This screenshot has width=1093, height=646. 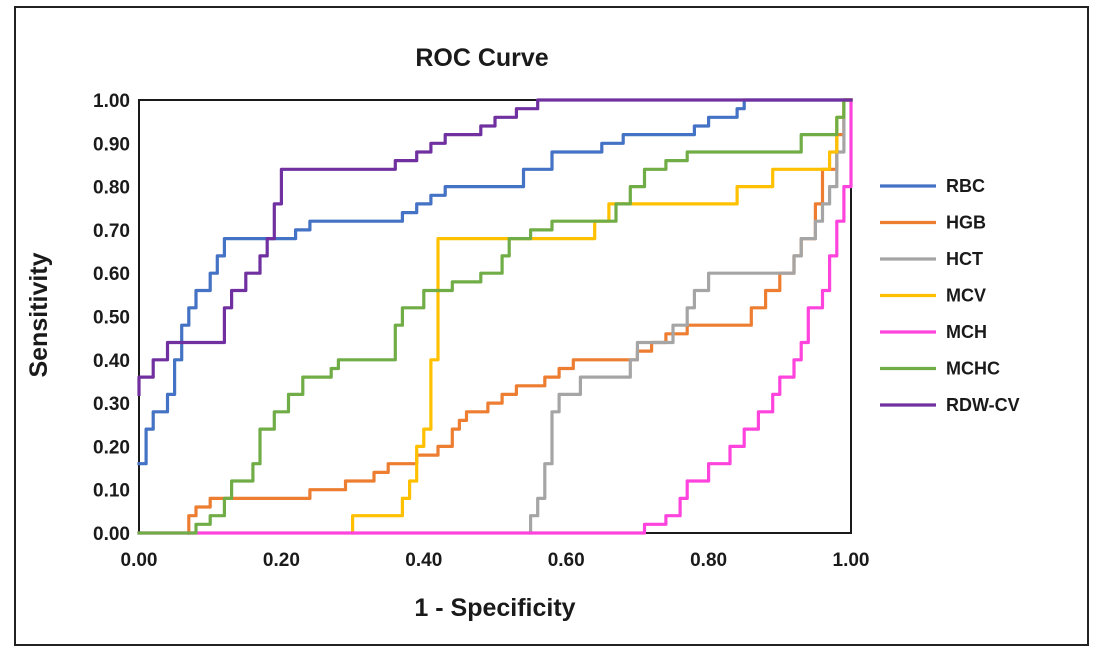 I want to click on legend-label-mcv: MCV, so click(x=966, y=296).